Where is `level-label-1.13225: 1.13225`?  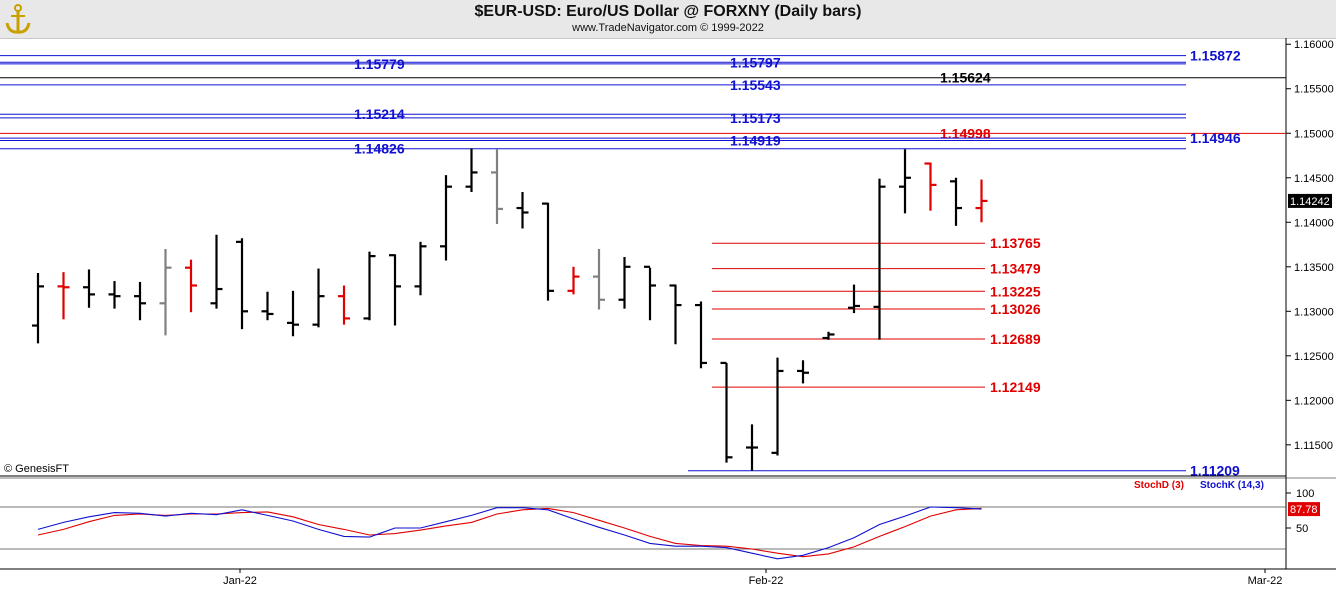 level-label-1.13225: 1.13225 is located at coordinates (1015, 291).